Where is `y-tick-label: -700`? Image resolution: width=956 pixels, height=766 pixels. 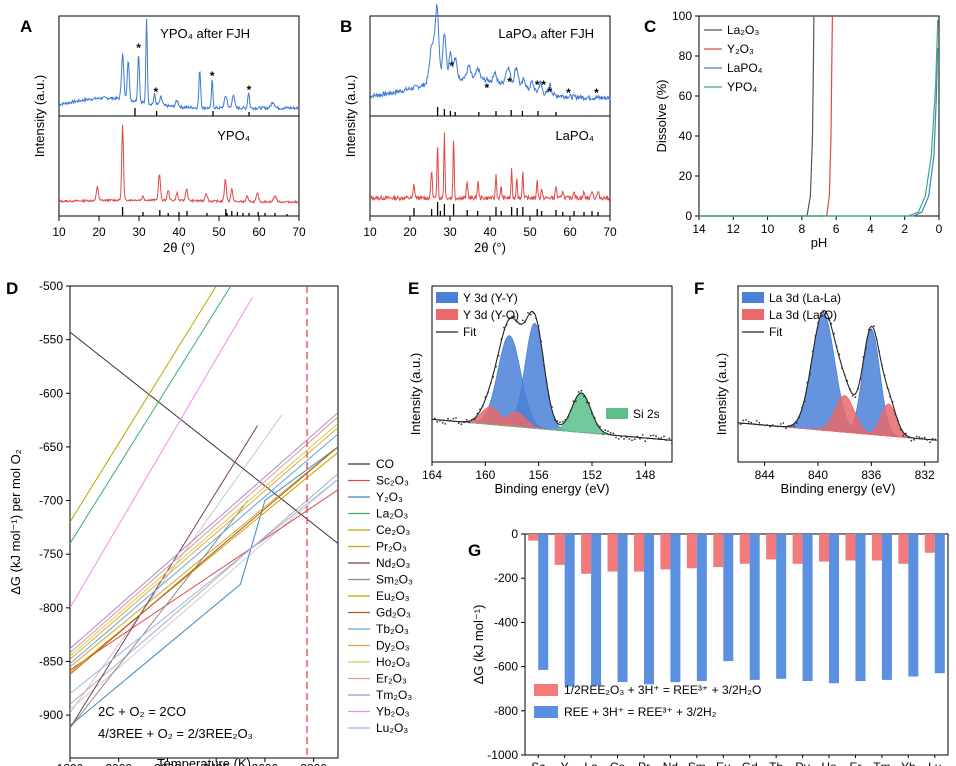
y-tick-label: -700 is located at coordinates (51, 501).